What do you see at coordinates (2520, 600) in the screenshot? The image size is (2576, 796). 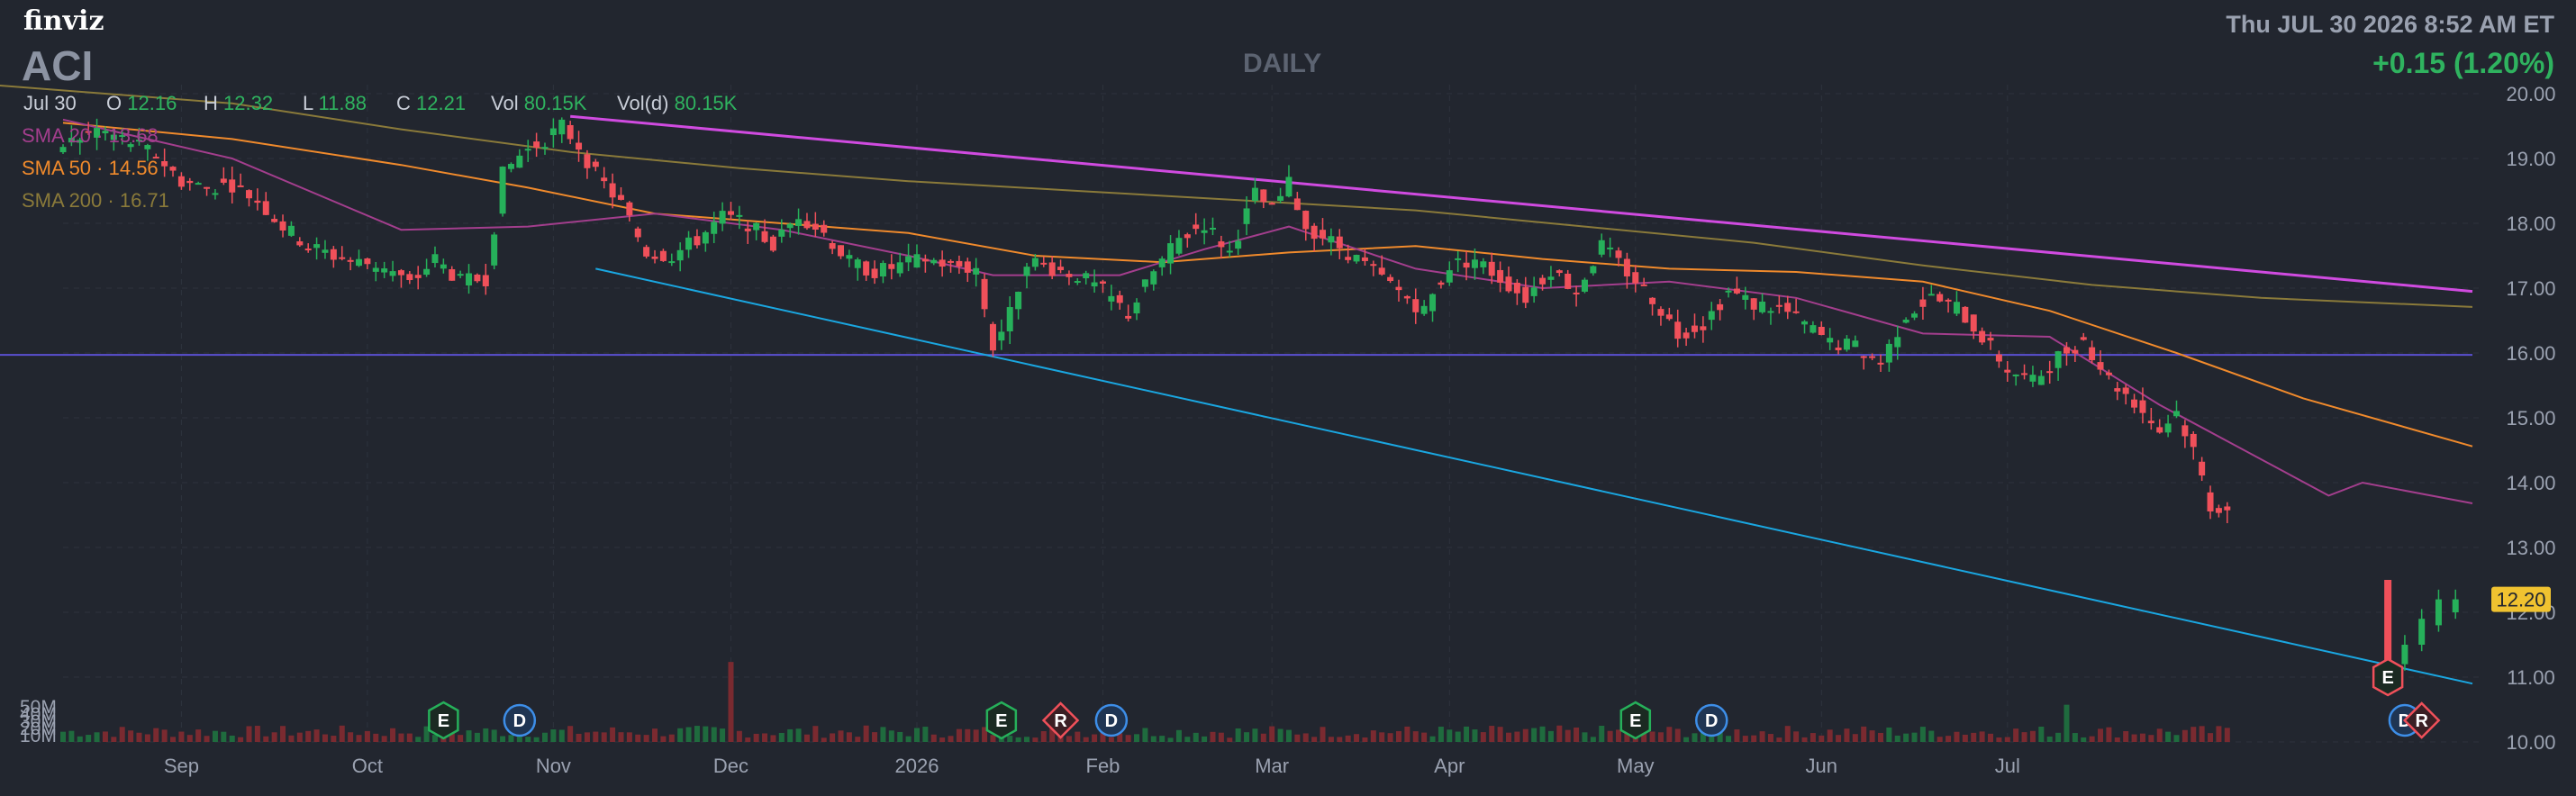 I see `last-price-label: 12.20` at bounding box center [2520, 600].